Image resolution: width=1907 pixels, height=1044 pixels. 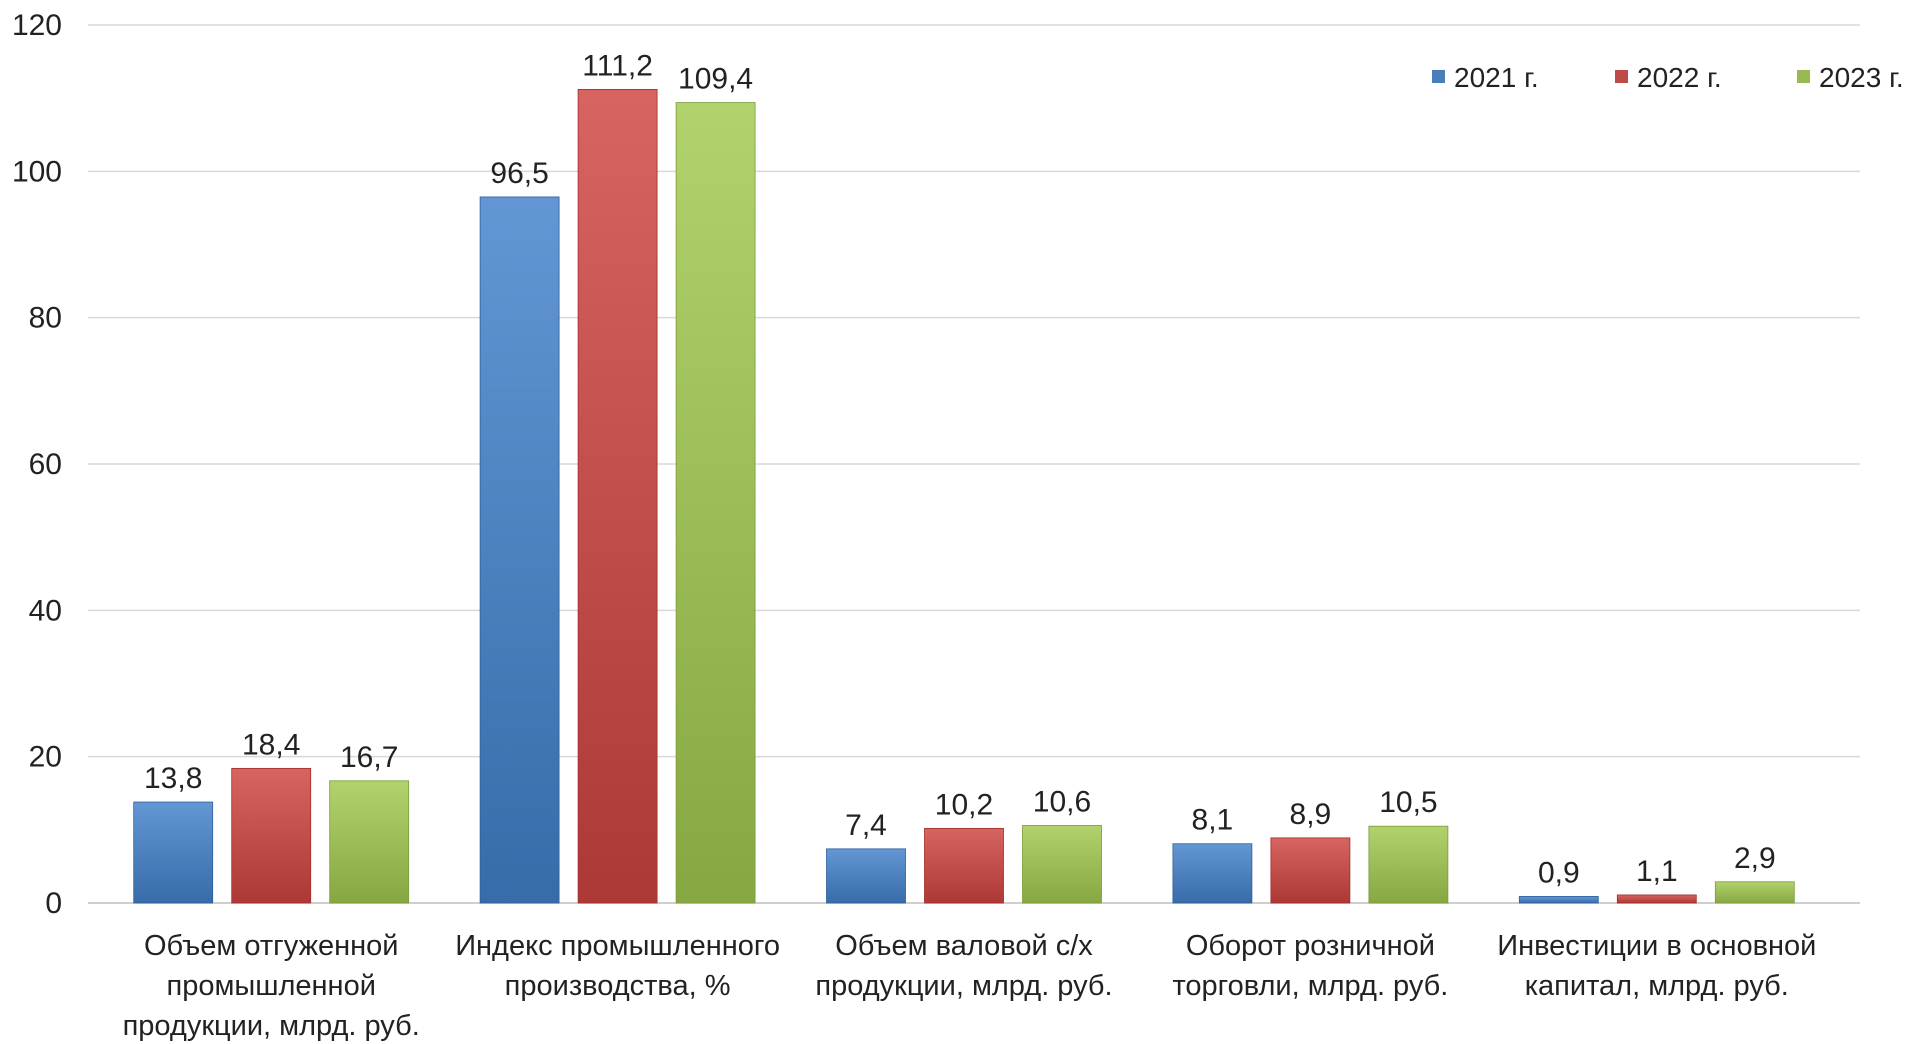 What do you see at coordinates (1408, 802) in the screenshot?
I see `data-label: 10,5` at bounding box center [1408, 802].